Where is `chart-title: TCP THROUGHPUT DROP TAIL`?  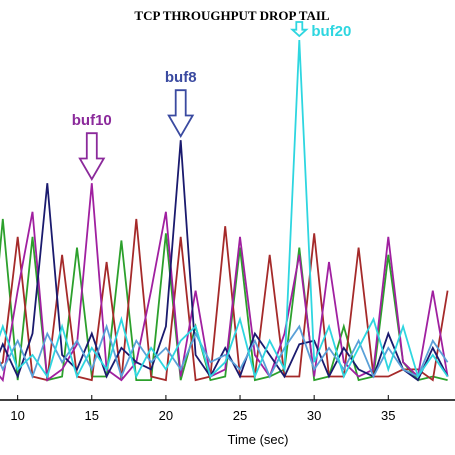
chart-title: TCP THROUGHPUT DROP TAIL is located at coordinates (231, 15).